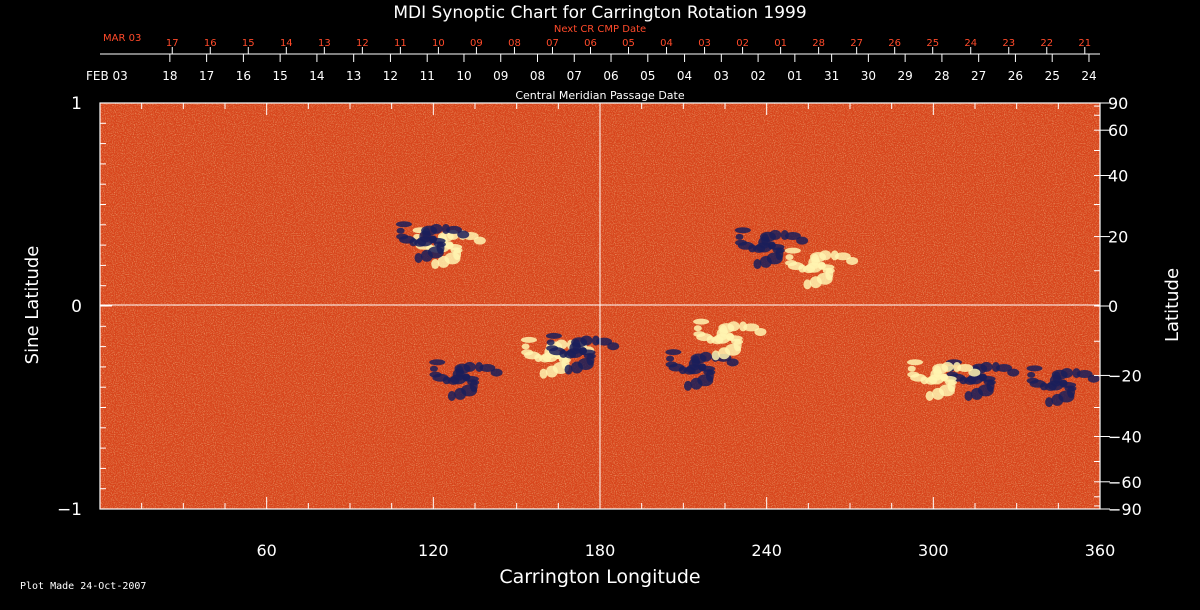 This screenshot has height=610, width=1200. Describe the element at coordinates (243, 76) in the screenshot. I see `cmp-date-label: 16` at that location.